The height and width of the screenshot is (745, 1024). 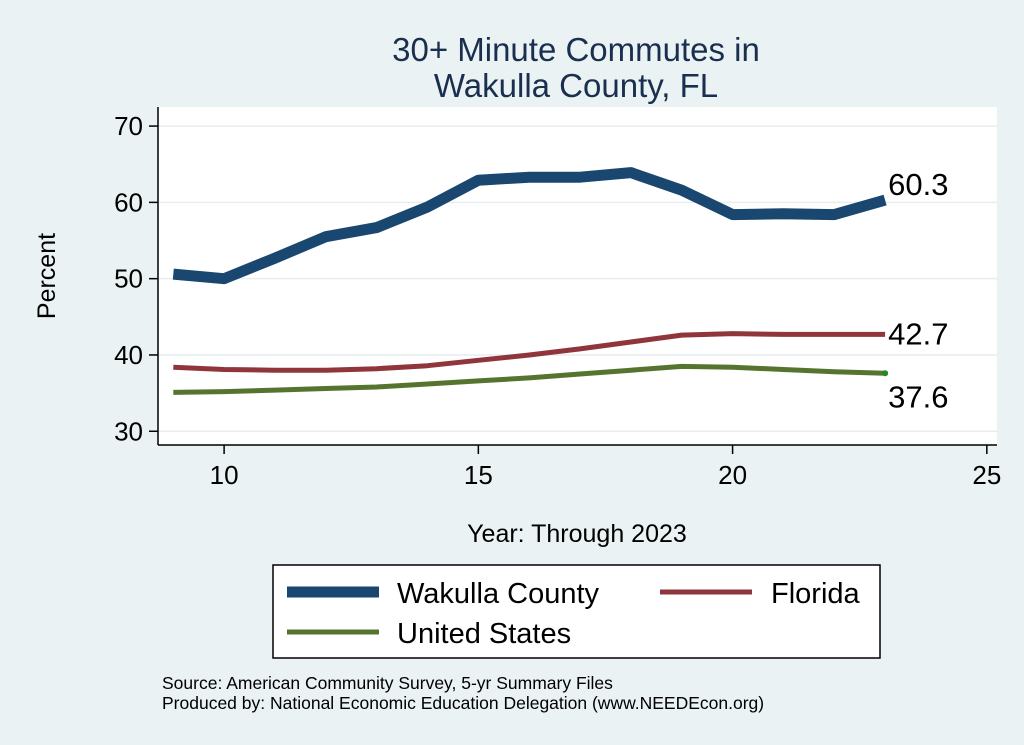 What do you see at coordinates (529, 379) in the screenshot?
I see `series-line-united-states` at bounding box center [529, 379].